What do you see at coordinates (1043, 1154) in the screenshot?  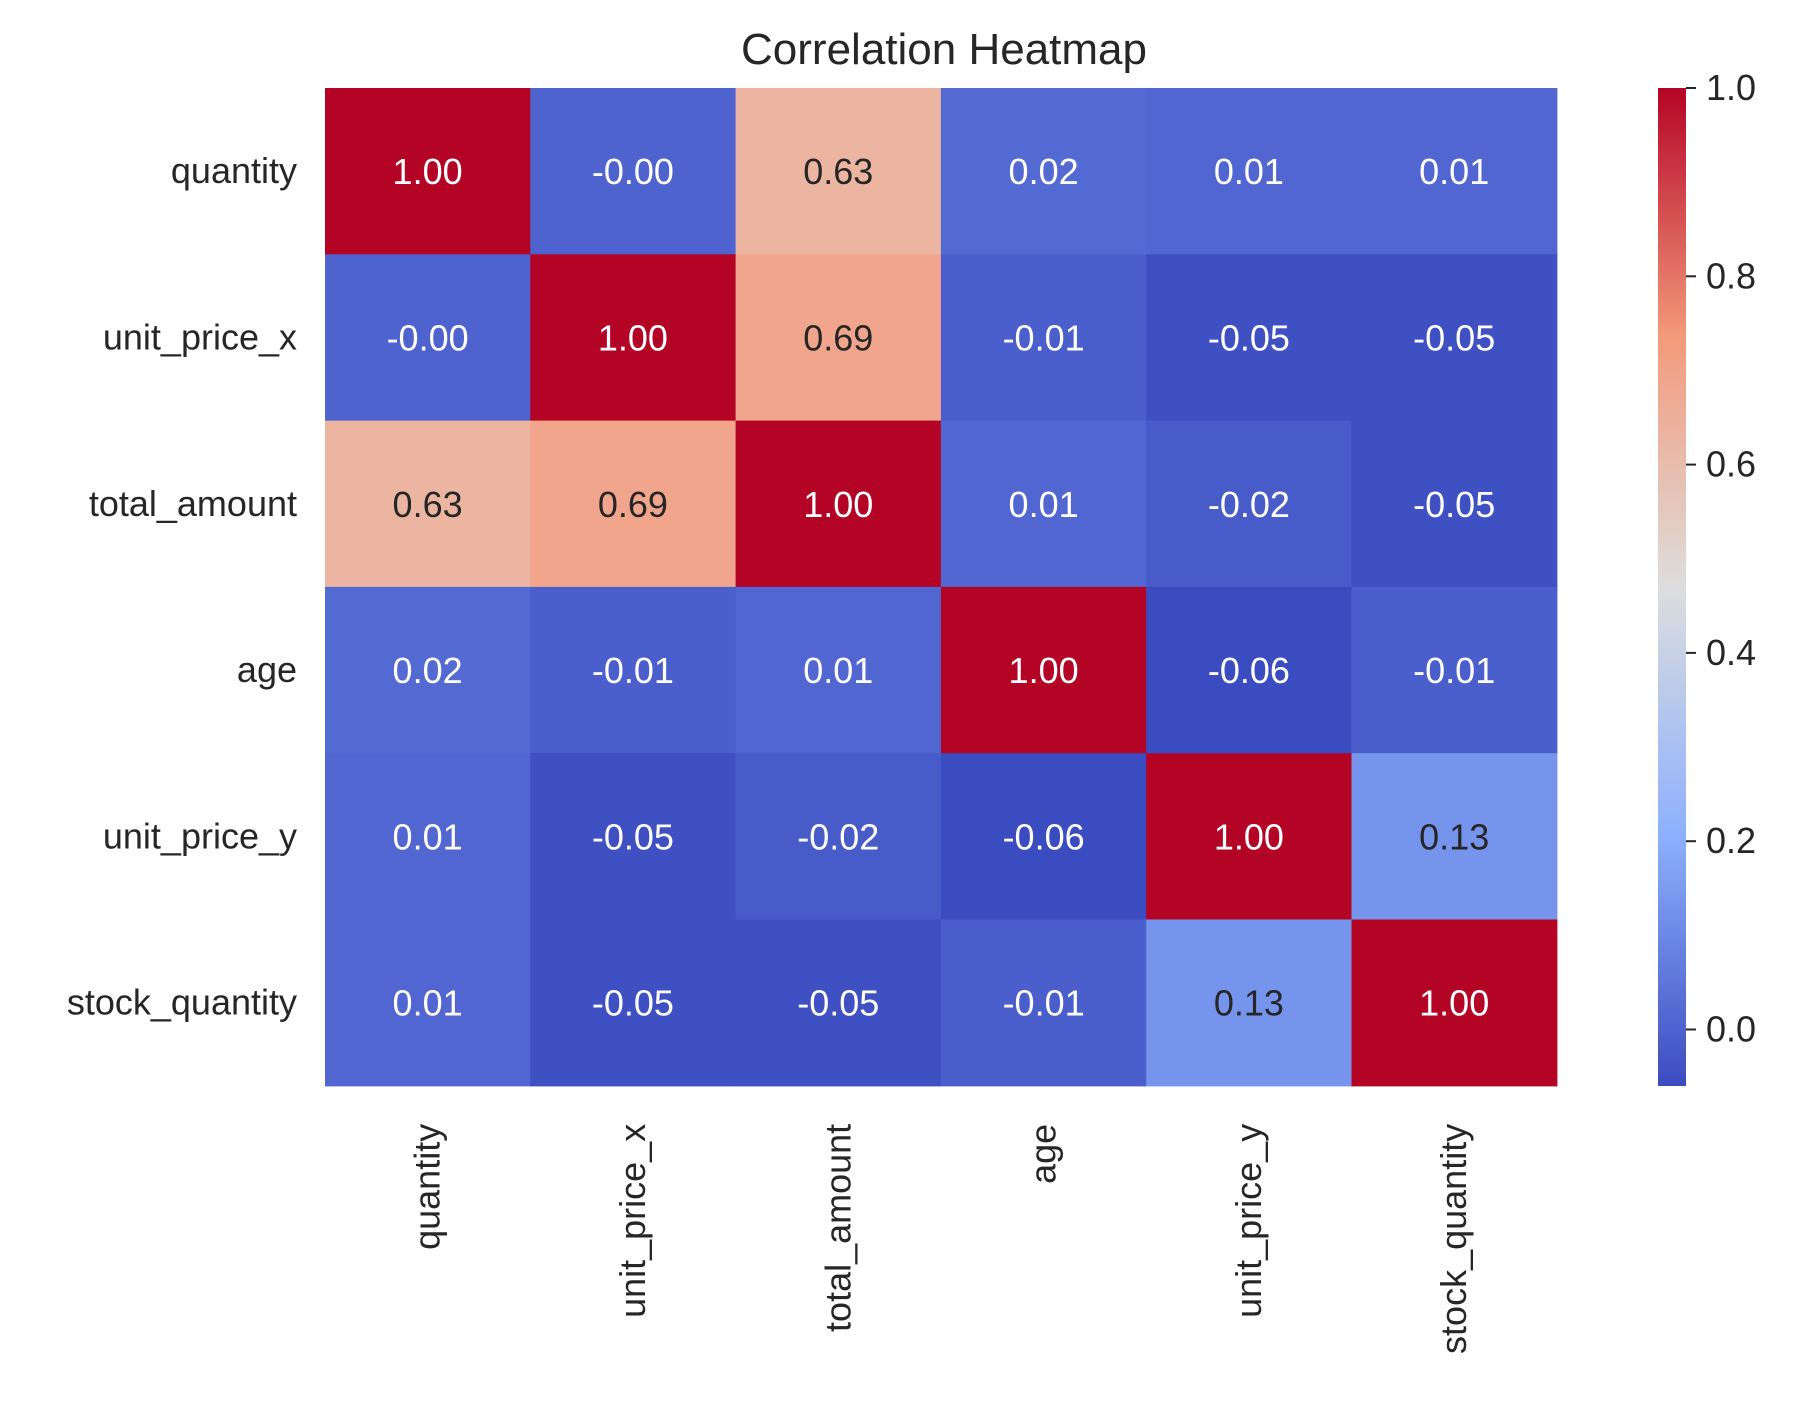 I see `x-tick-label: age` at bounding box center [1043, 1154].